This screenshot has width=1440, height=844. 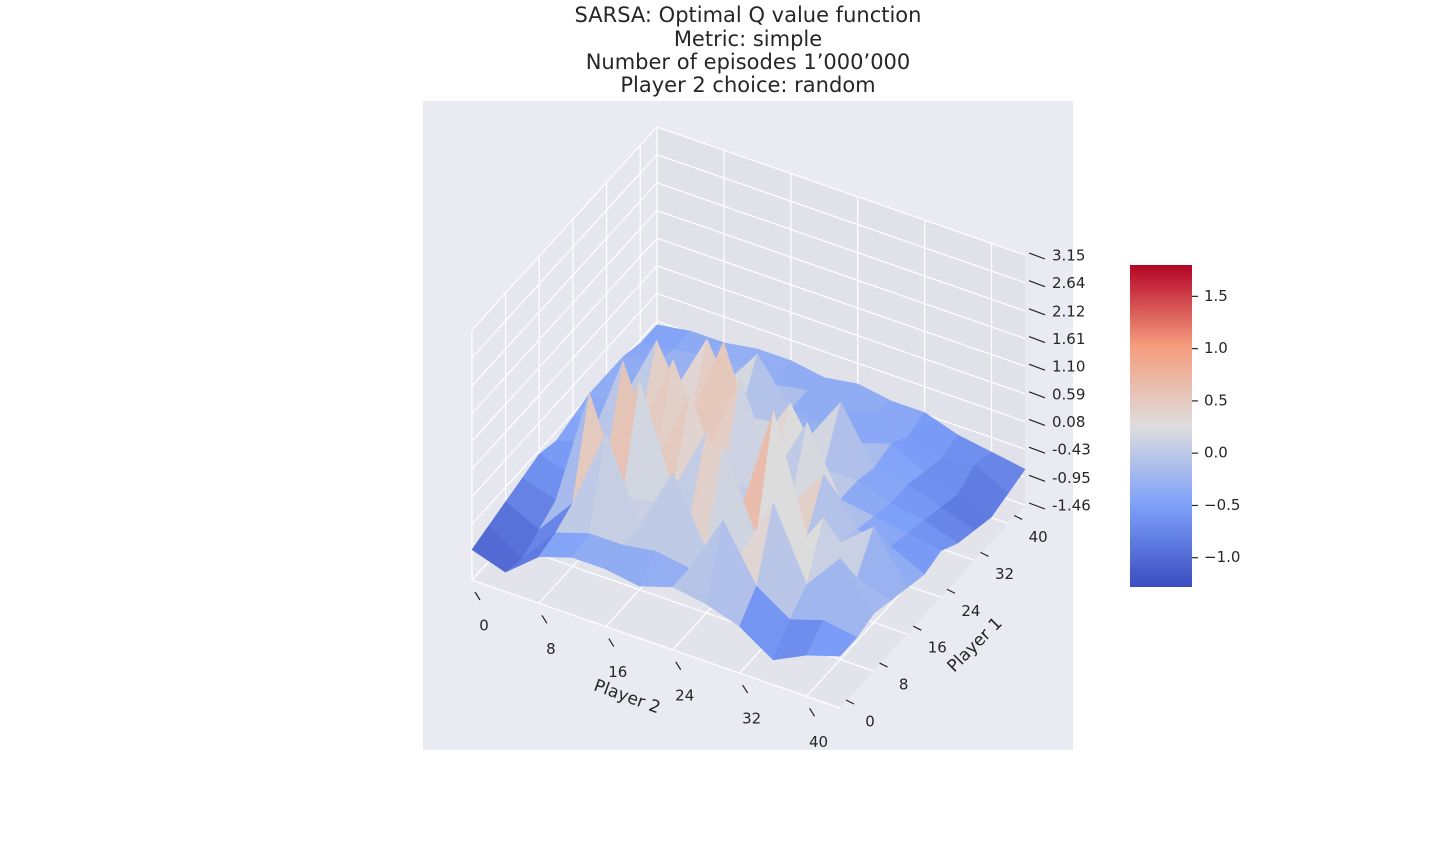 What do you see at coordinates (1004, 574) in the screenshot?
I see `y-tick-label: 32` at bounding box center [1004, 574].